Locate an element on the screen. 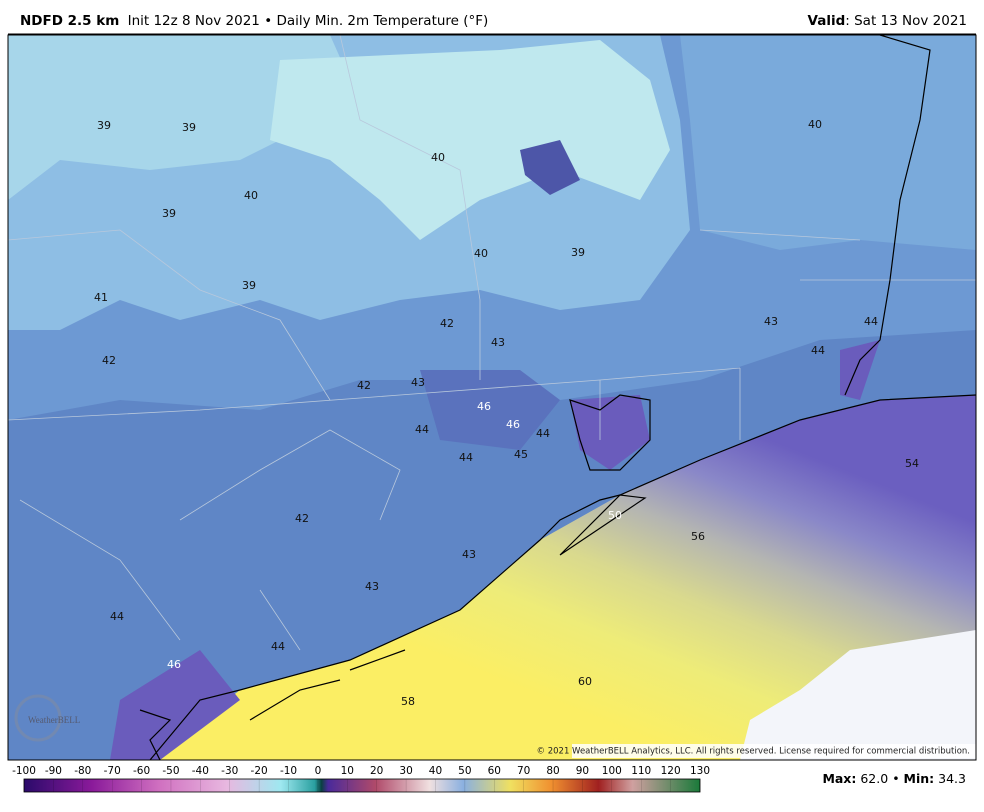  colorbar-tick-label: -90 is located at coordinates (53, 771).